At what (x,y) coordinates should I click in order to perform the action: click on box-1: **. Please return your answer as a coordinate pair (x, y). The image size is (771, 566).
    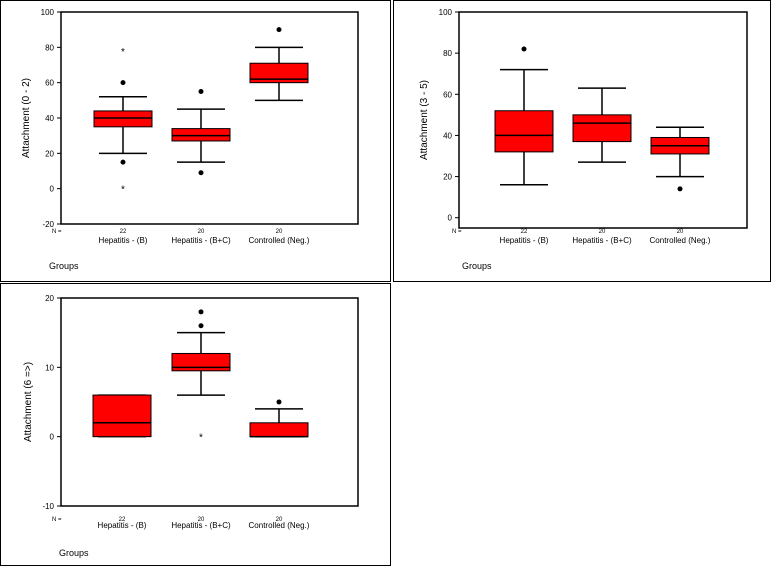
    Looking at the image, I should click on (123, 121).